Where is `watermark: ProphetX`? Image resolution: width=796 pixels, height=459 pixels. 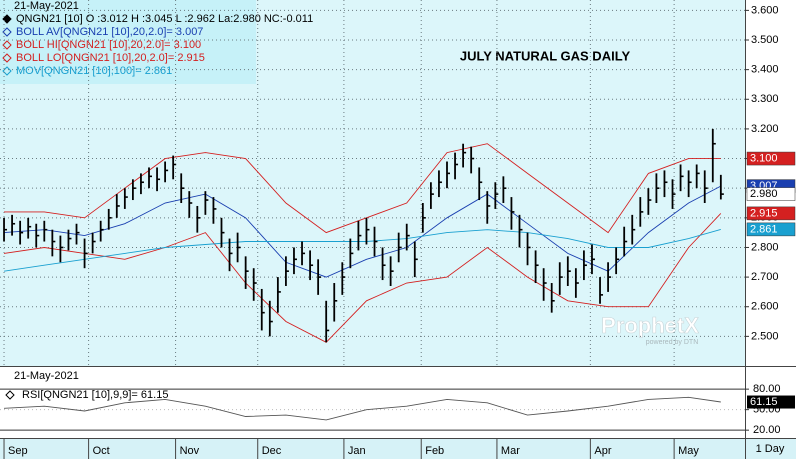
watermark: ProphetX is located at coordinates (650, 325).